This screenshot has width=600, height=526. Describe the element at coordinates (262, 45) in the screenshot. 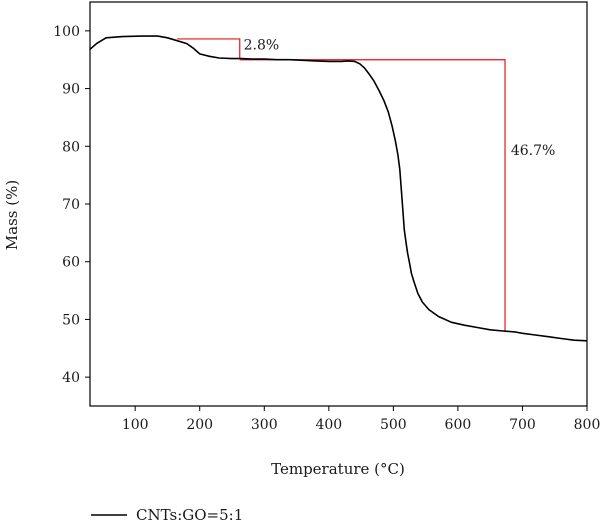

I see `annotation-label-1: 2.8%` at that location.